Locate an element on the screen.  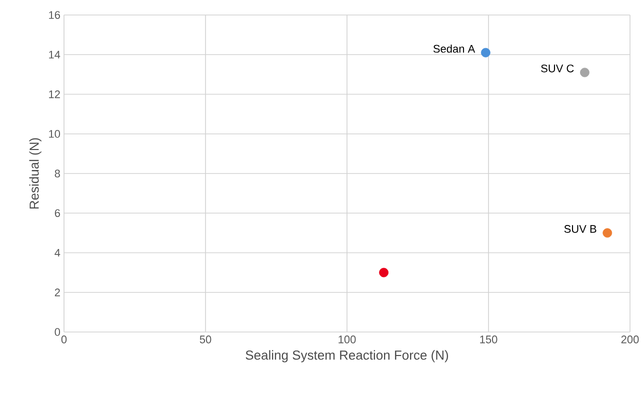
x-tick-label: 50 is located at coordinates (206, 340).